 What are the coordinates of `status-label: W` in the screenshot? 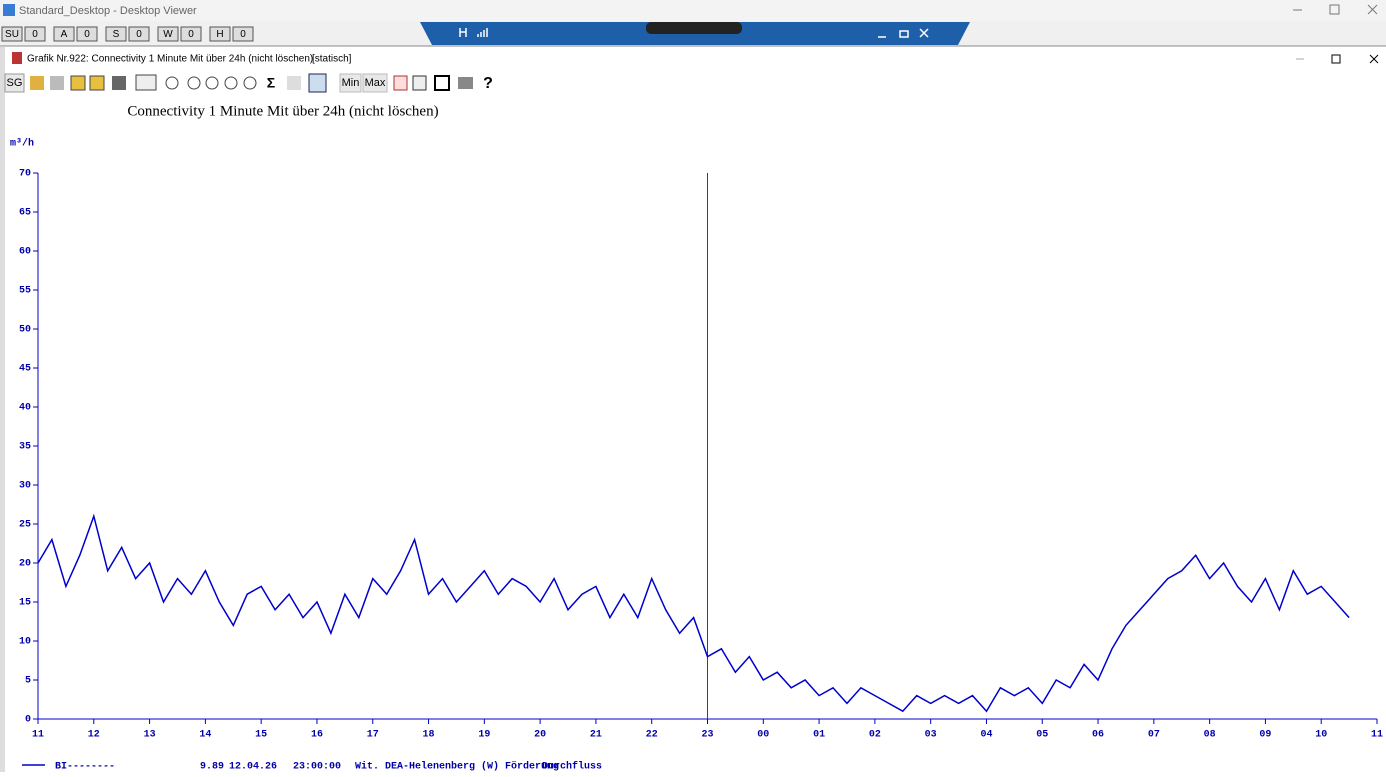 It's located at (168, 34).